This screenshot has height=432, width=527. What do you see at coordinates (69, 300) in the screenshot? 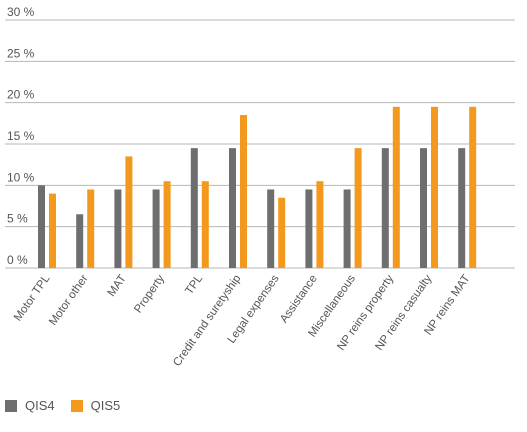
I see `x-tick-label-1: Motor other` at bounding box center [69, 300].